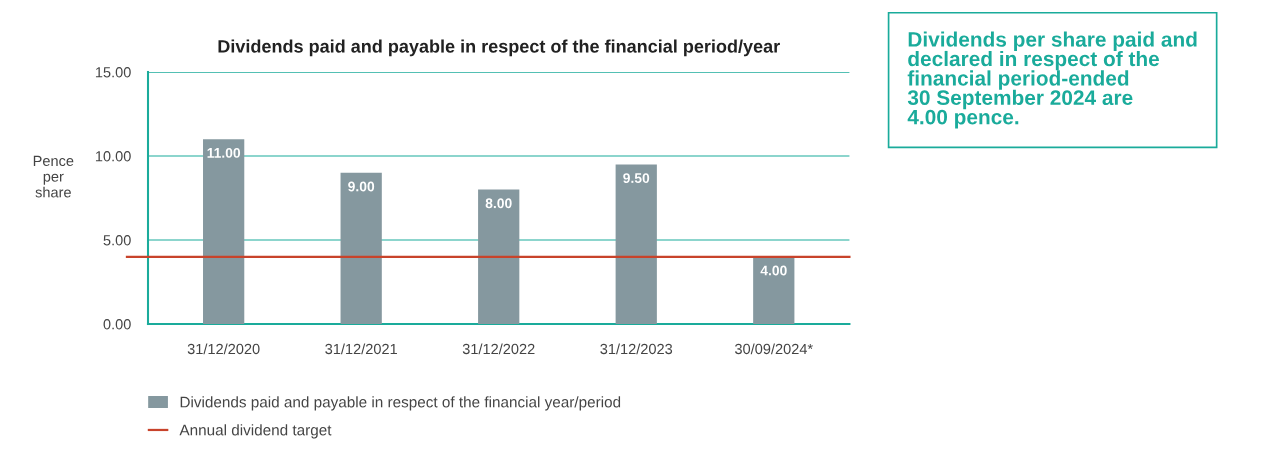 The image size is (1287, 450). Describe the element at coordinates (113, 72) in the screenshot. I see `y-tick-label: 15.00` at that location.